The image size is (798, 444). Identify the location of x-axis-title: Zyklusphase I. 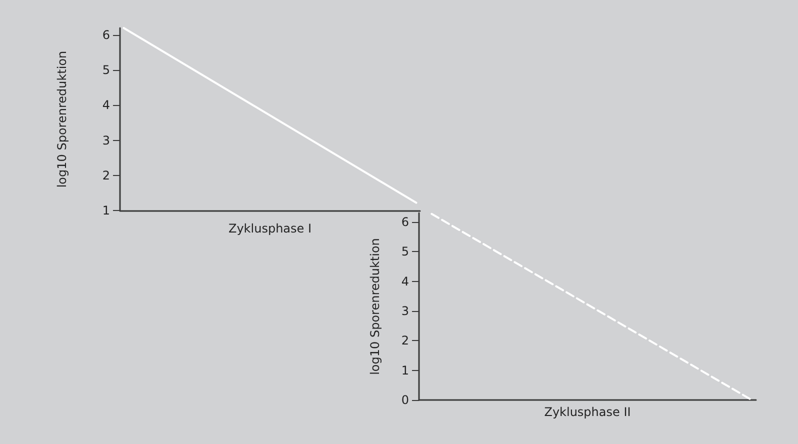
(270, 229).